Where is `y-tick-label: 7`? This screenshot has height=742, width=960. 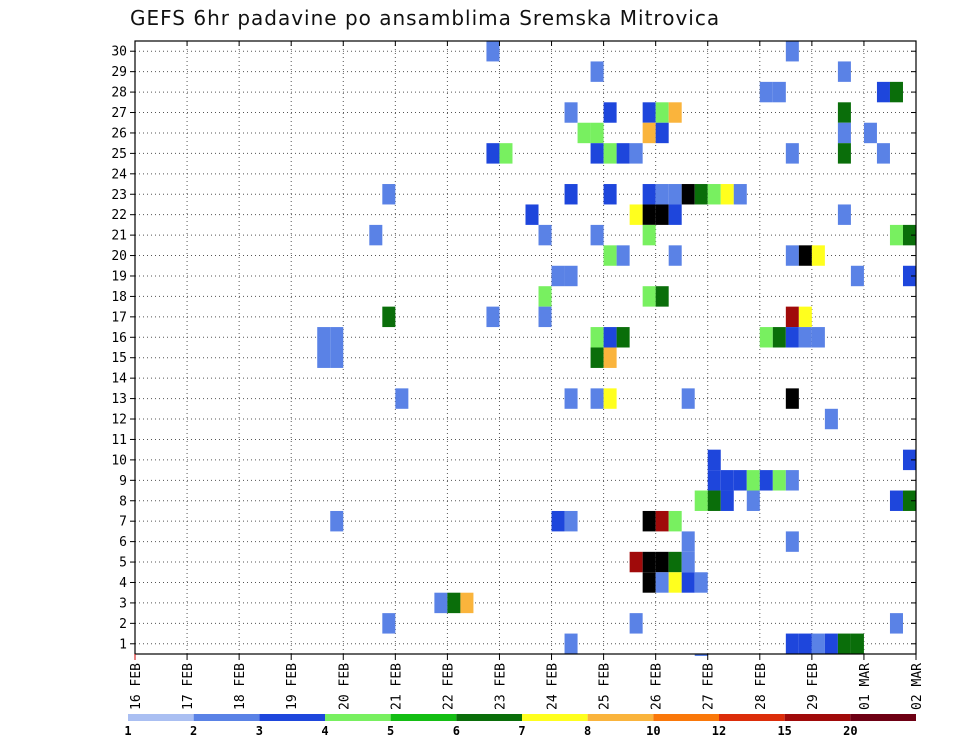 y-tick-label: 7 is located at coordinates (123, 522).